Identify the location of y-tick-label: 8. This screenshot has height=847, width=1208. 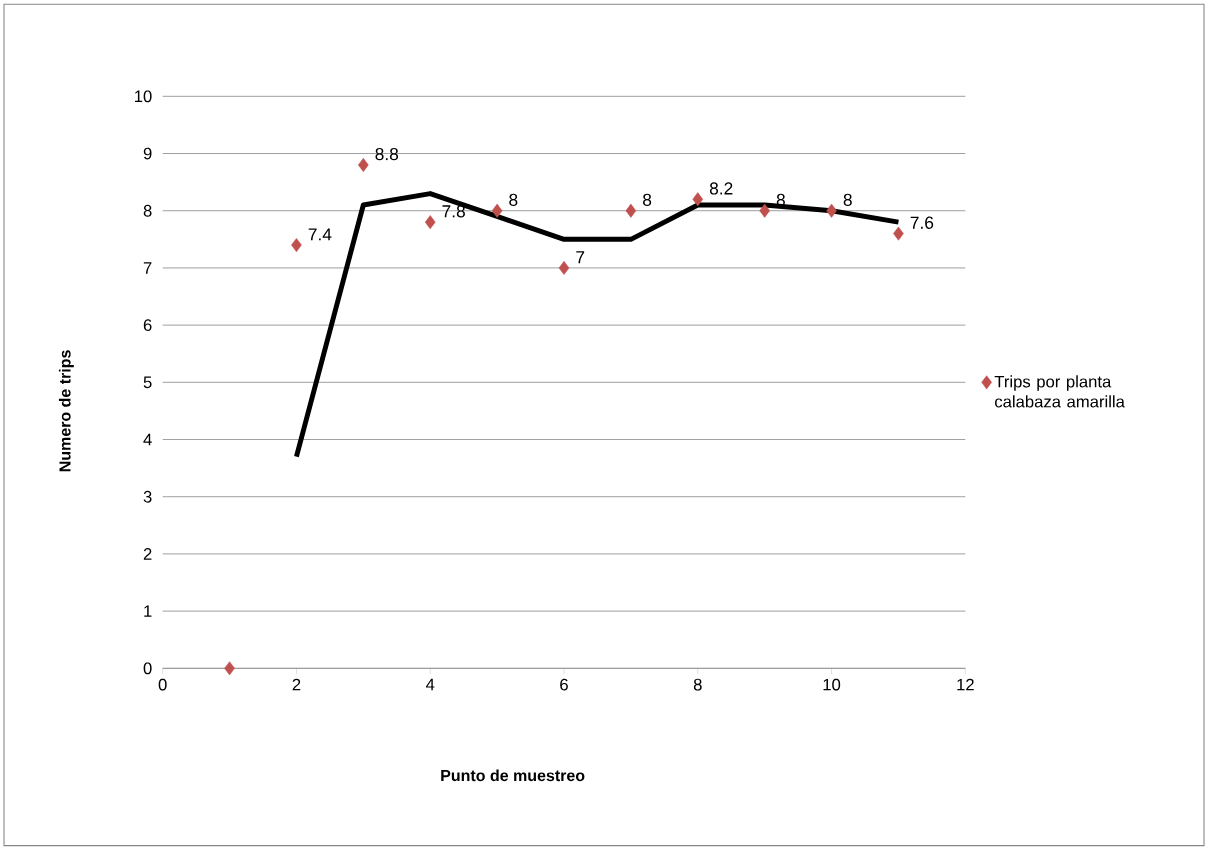
(147, 210).